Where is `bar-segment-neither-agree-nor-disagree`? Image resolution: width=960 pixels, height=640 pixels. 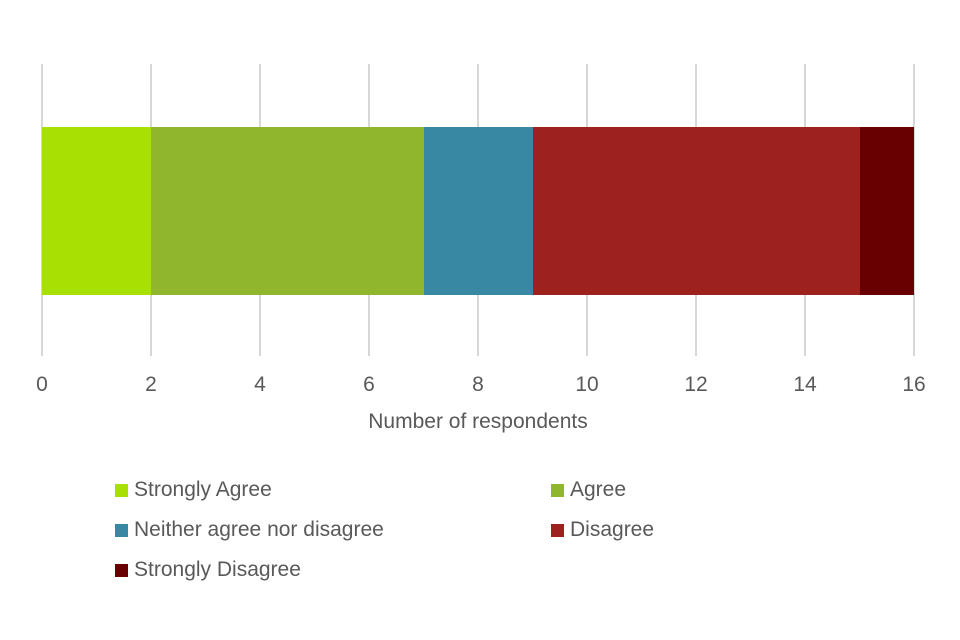 bar-segment-neither-agree-nor-disagree is located at coordinates (478, 211).